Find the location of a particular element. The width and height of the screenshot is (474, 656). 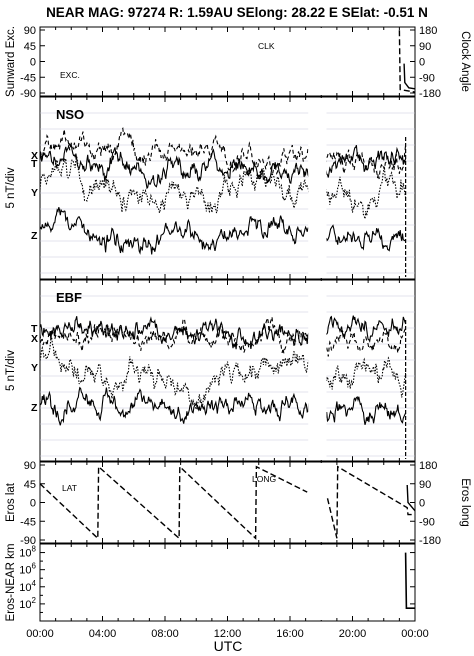

legend-exc: EXC. is located at coordinates (70, 75).